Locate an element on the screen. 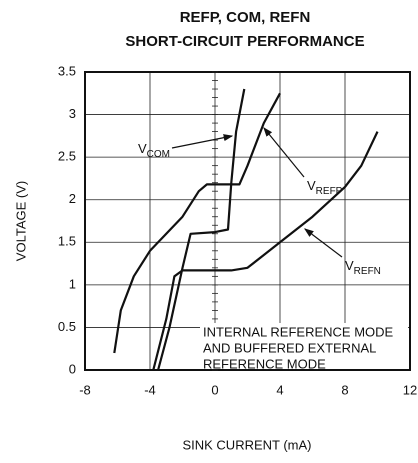  series-label: VCOM is located at coordinates (154, 150).